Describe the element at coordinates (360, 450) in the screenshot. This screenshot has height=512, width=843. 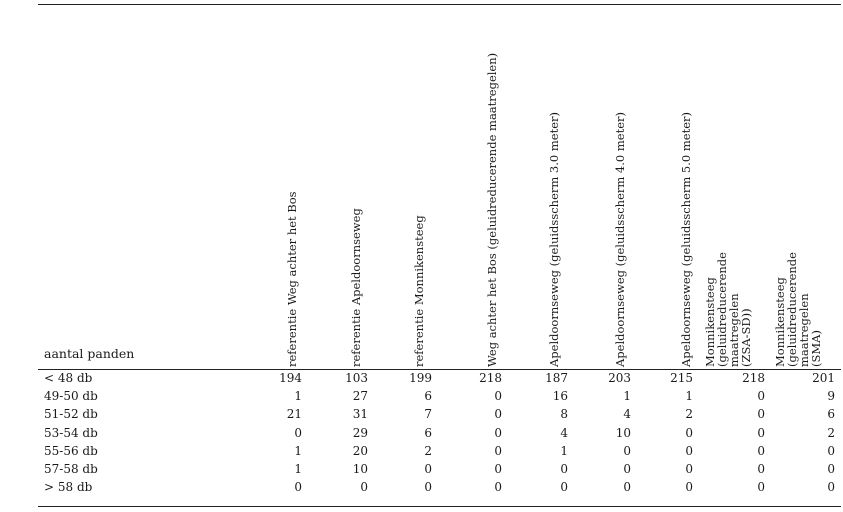
I see `table-cell: 20` at that location.